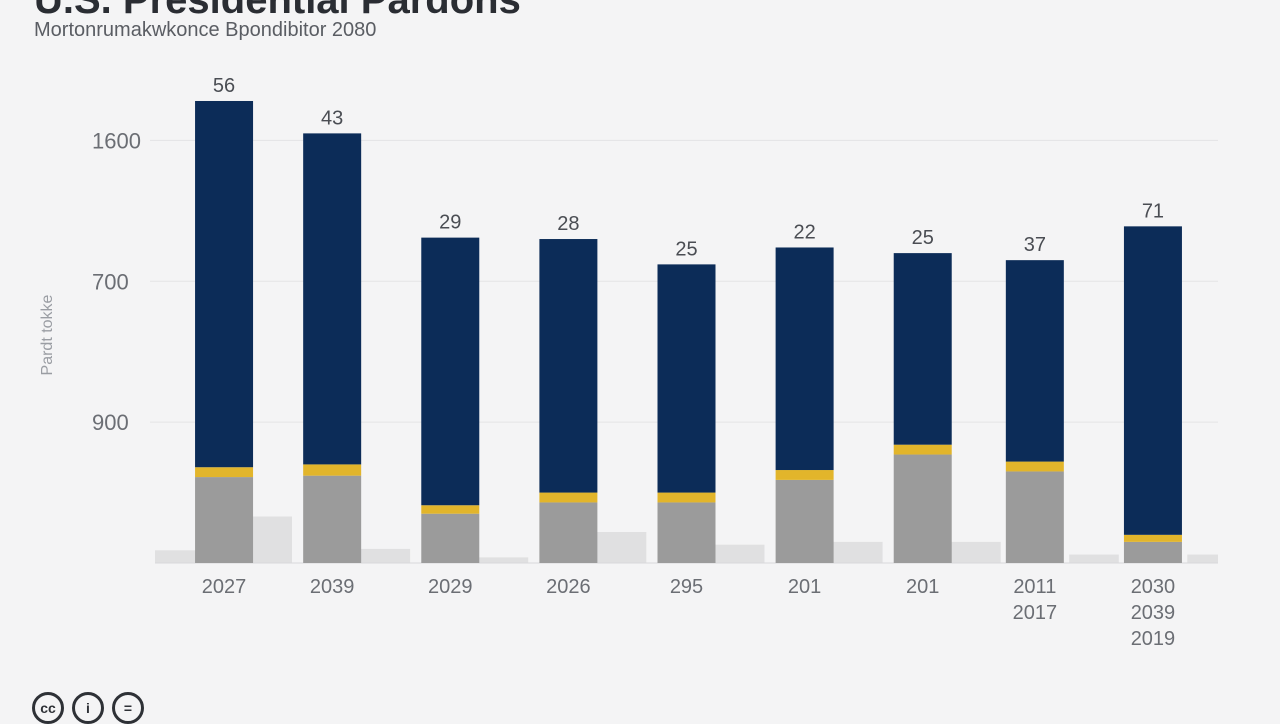 The image size is (1280, 724). Describe the element at coordinates (116, 140) in the screenshot. I see `y-tick-label: 1600` at that location.